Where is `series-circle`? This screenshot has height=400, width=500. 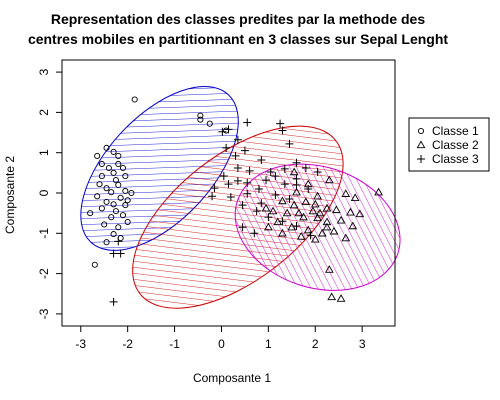
series-circle is located at coordinates (158, 182).